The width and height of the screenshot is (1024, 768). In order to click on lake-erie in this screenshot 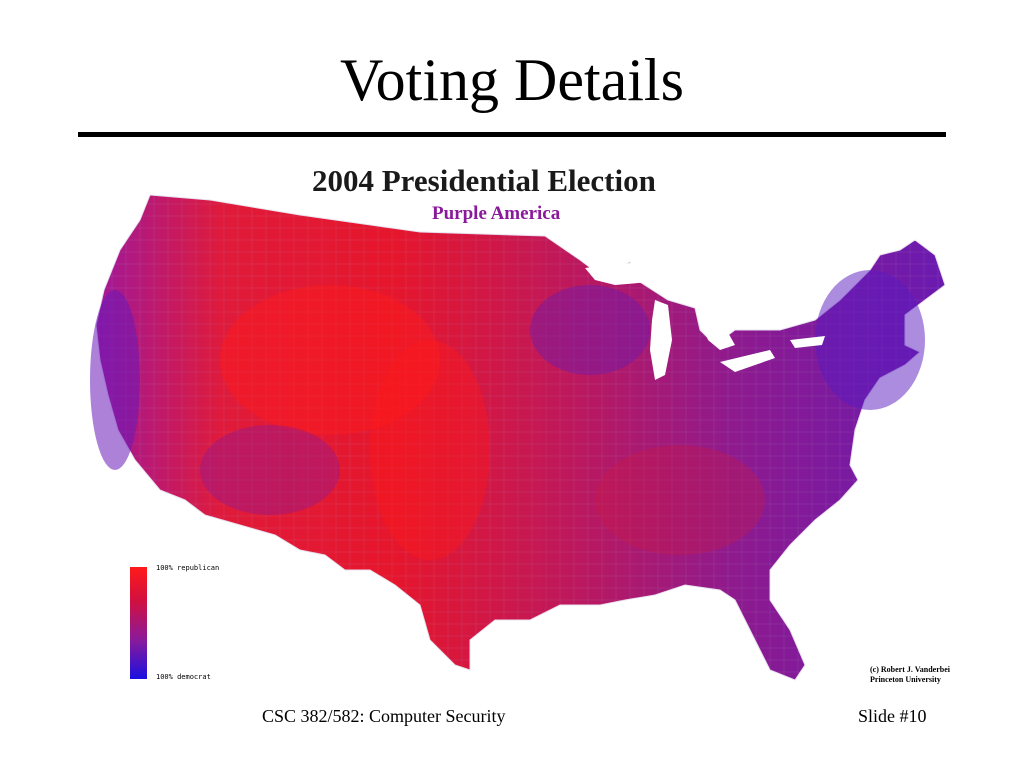, I will do `click(747, 361)`.